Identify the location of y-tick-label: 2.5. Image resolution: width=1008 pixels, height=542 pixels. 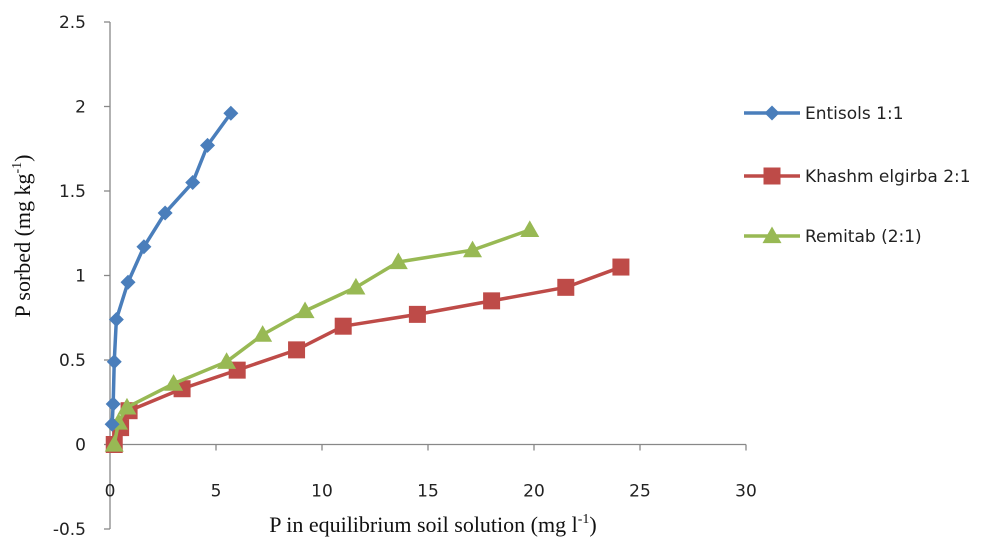
(72, 23).